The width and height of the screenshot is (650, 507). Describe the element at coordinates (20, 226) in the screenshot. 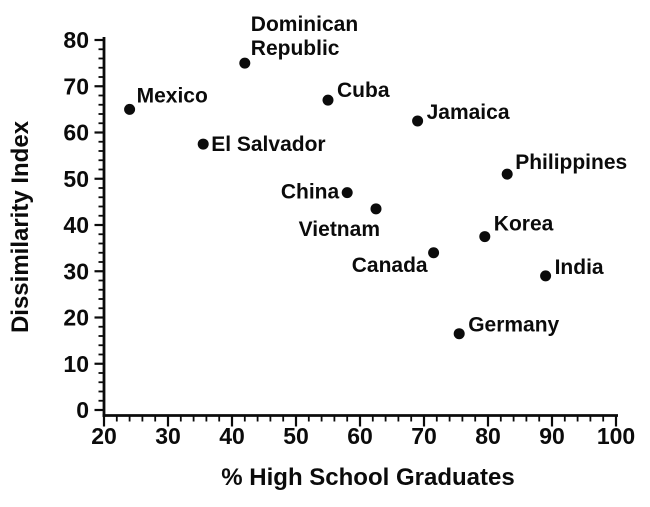

I see `y-axis-title: Dissimilarity Index` at that location.